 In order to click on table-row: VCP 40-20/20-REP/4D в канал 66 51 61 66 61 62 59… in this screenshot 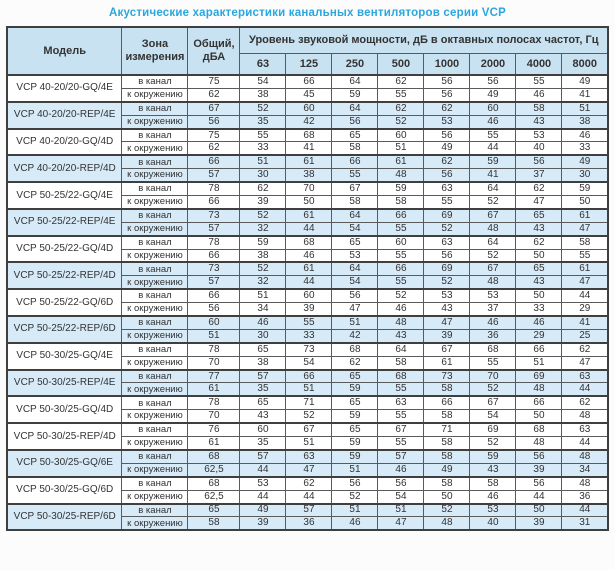, I will do `click(307, 168)`.